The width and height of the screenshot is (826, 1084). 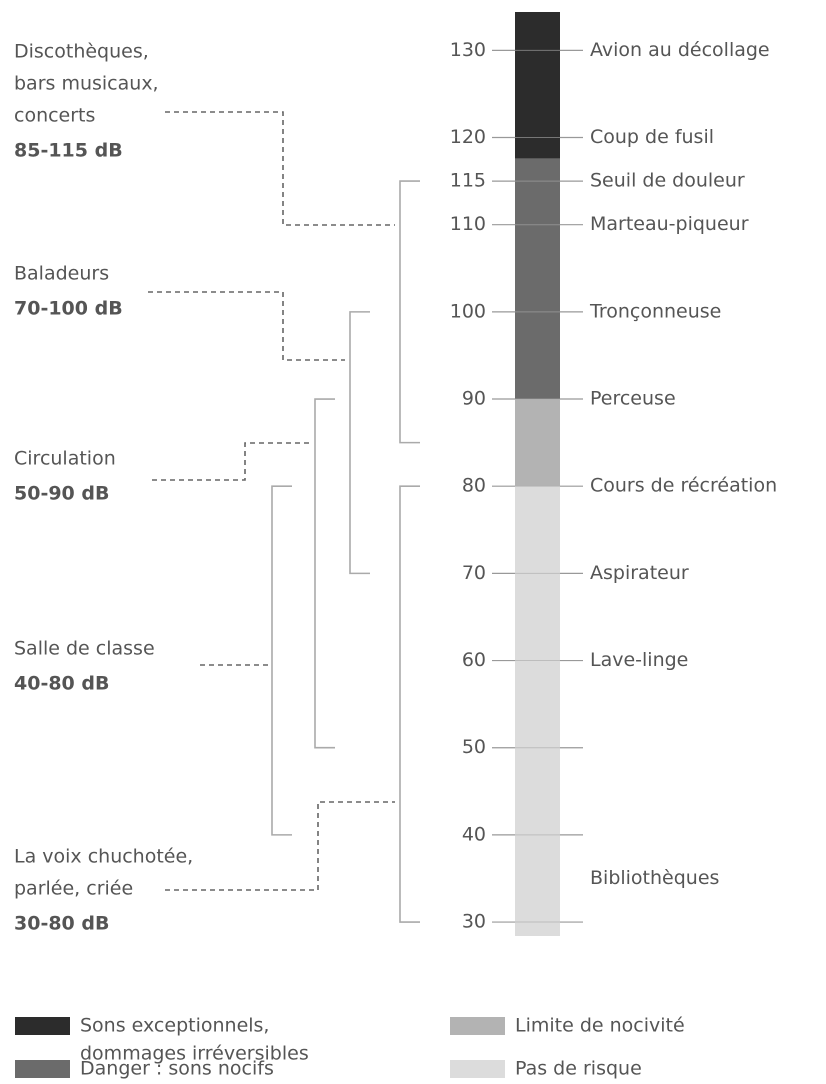 What do you see at coordinates (600, 1026) in the screenshot?
I see `legend-label: Limite de nocivité` at bounding box center [600, 1026].